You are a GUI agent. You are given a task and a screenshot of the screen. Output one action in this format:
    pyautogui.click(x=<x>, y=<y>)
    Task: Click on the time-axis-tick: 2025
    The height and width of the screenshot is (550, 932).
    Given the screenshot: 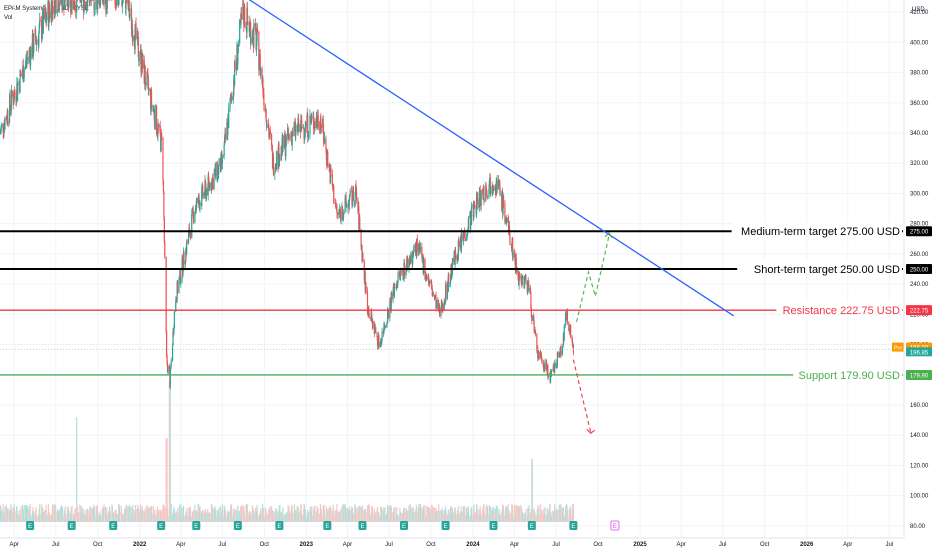 What is the action you would take?
    pyautogui.click(x=640, y=545)
    